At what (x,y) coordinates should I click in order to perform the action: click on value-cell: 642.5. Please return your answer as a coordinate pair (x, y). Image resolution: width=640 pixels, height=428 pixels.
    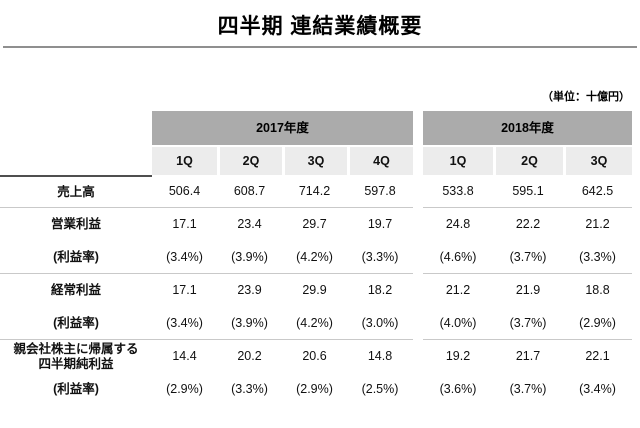
    Looking at the image, I should click on (597, 191).